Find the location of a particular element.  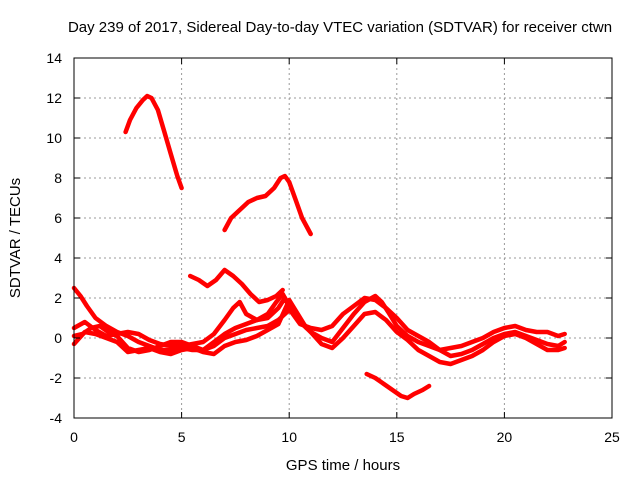

y-tick-label: 0 is located at coordinates (58, 338).